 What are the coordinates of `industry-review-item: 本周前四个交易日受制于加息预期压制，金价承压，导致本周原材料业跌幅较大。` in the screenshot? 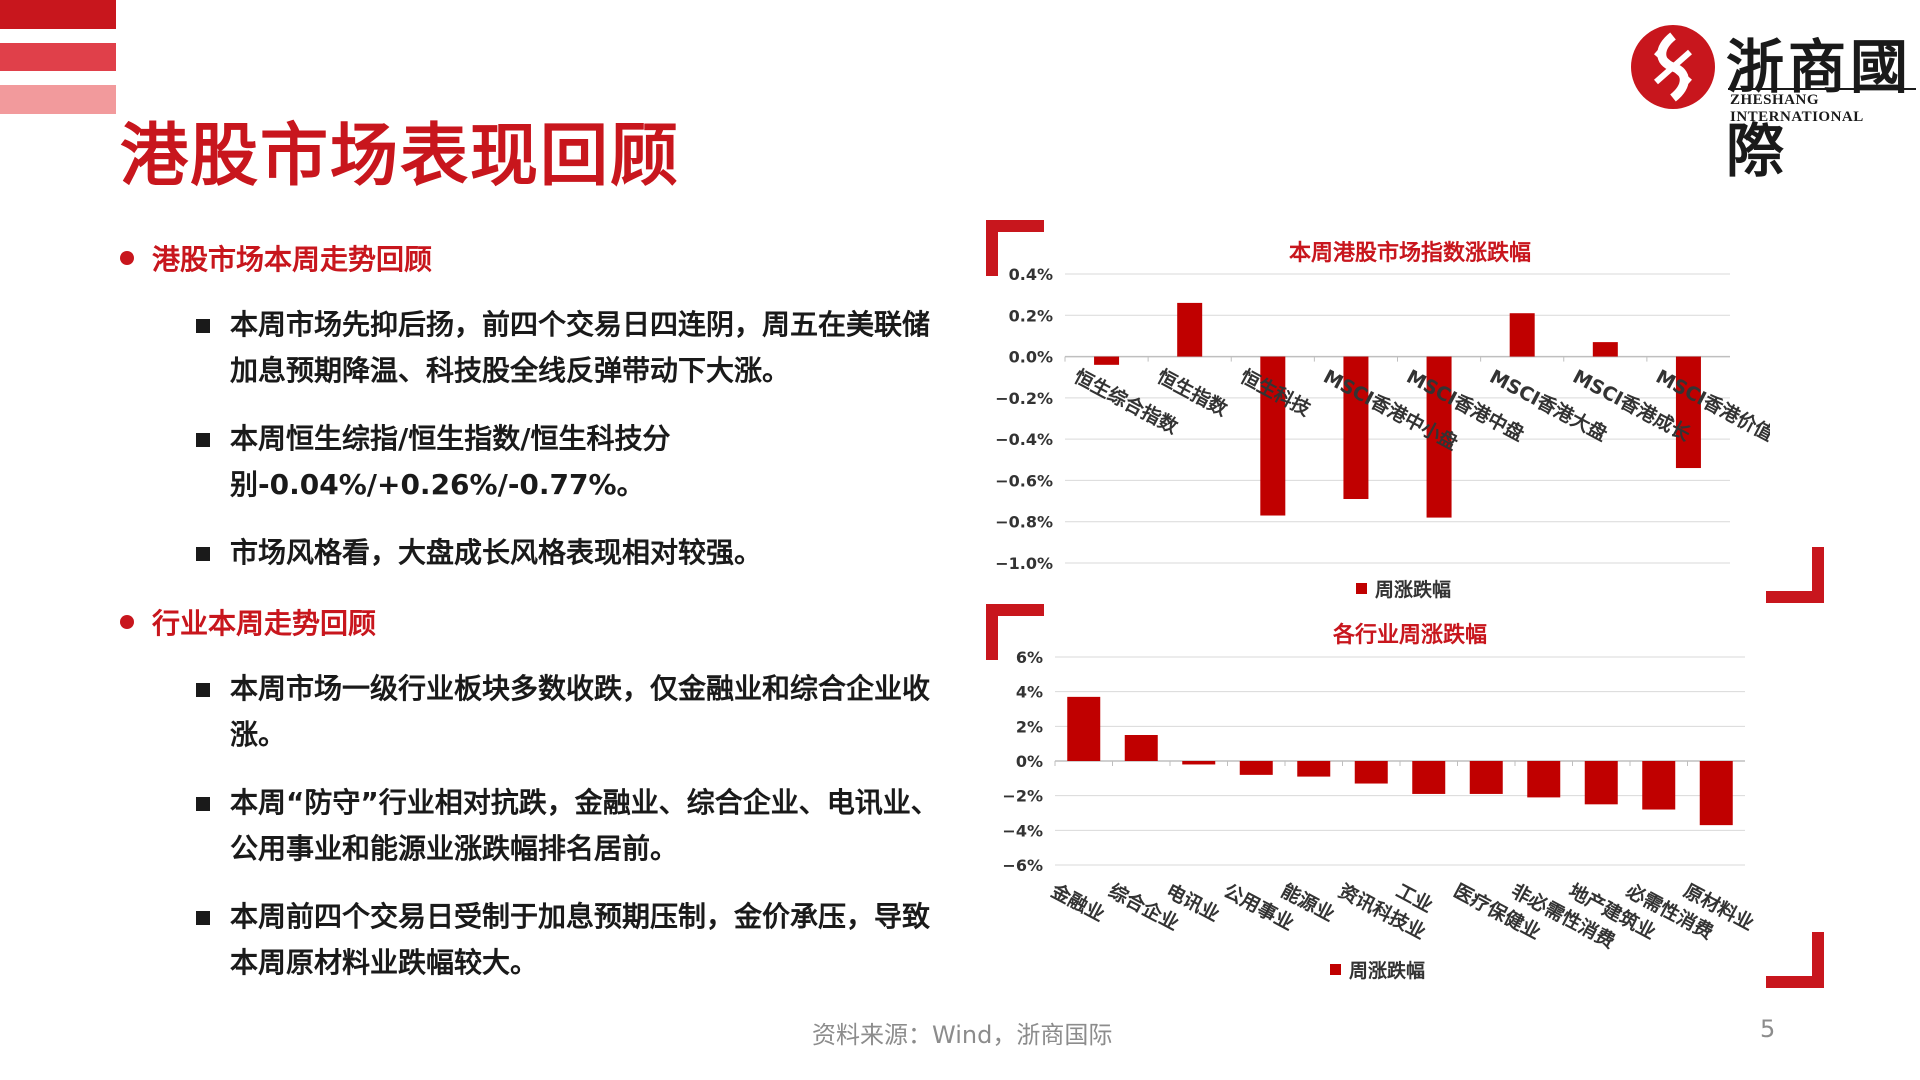 It's located at (568, 940).